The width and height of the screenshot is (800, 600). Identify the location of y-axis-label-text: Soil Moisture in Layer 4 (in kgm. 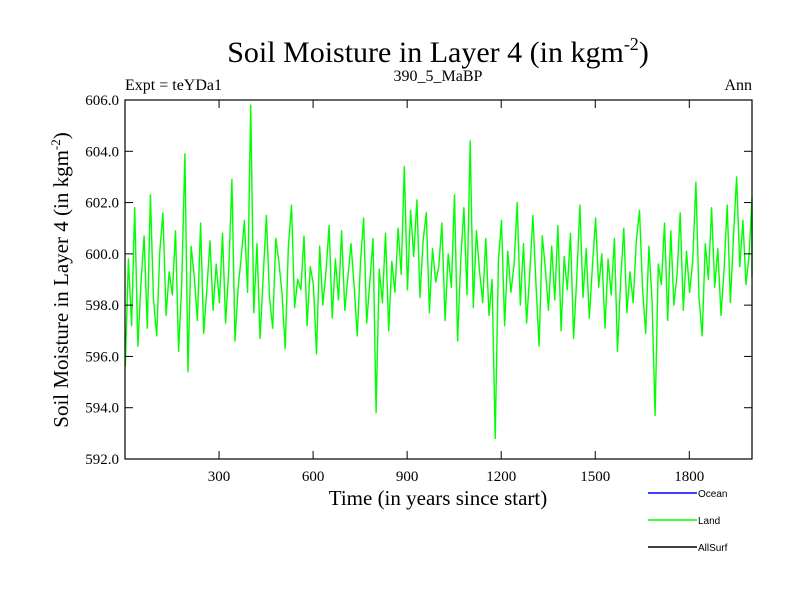
(61, 289).